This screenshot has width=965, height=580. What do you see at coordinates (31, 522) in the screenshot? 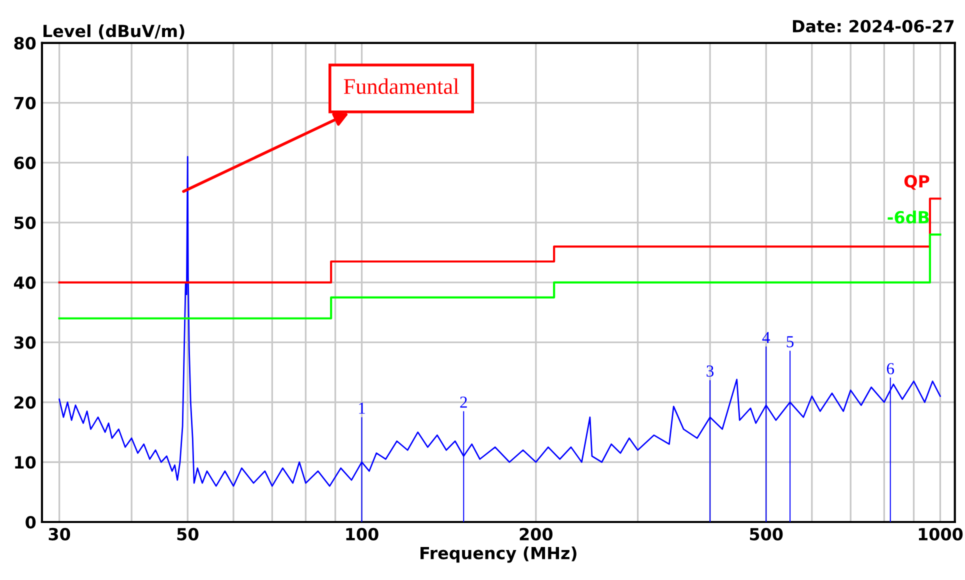
I see `y-tick-label: 0` at bounding box center [31, 522].